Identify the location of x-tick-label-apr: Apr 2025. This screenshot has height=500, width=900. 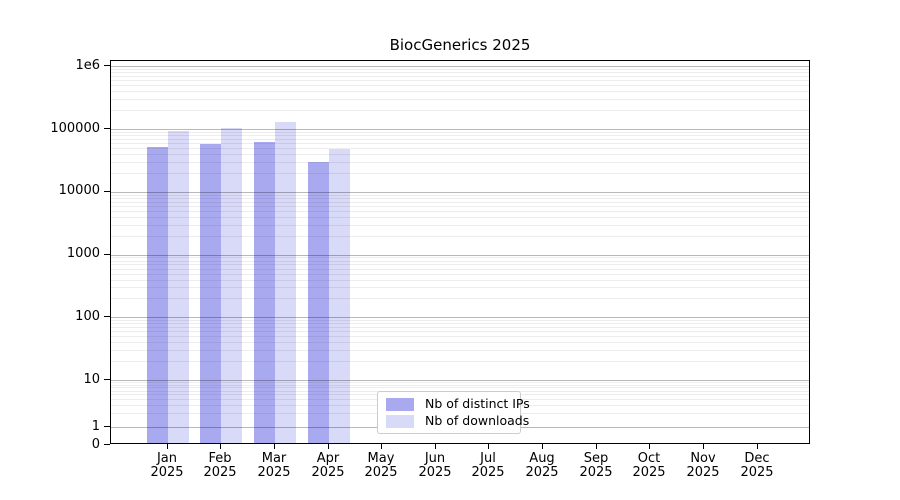
(328, 466).